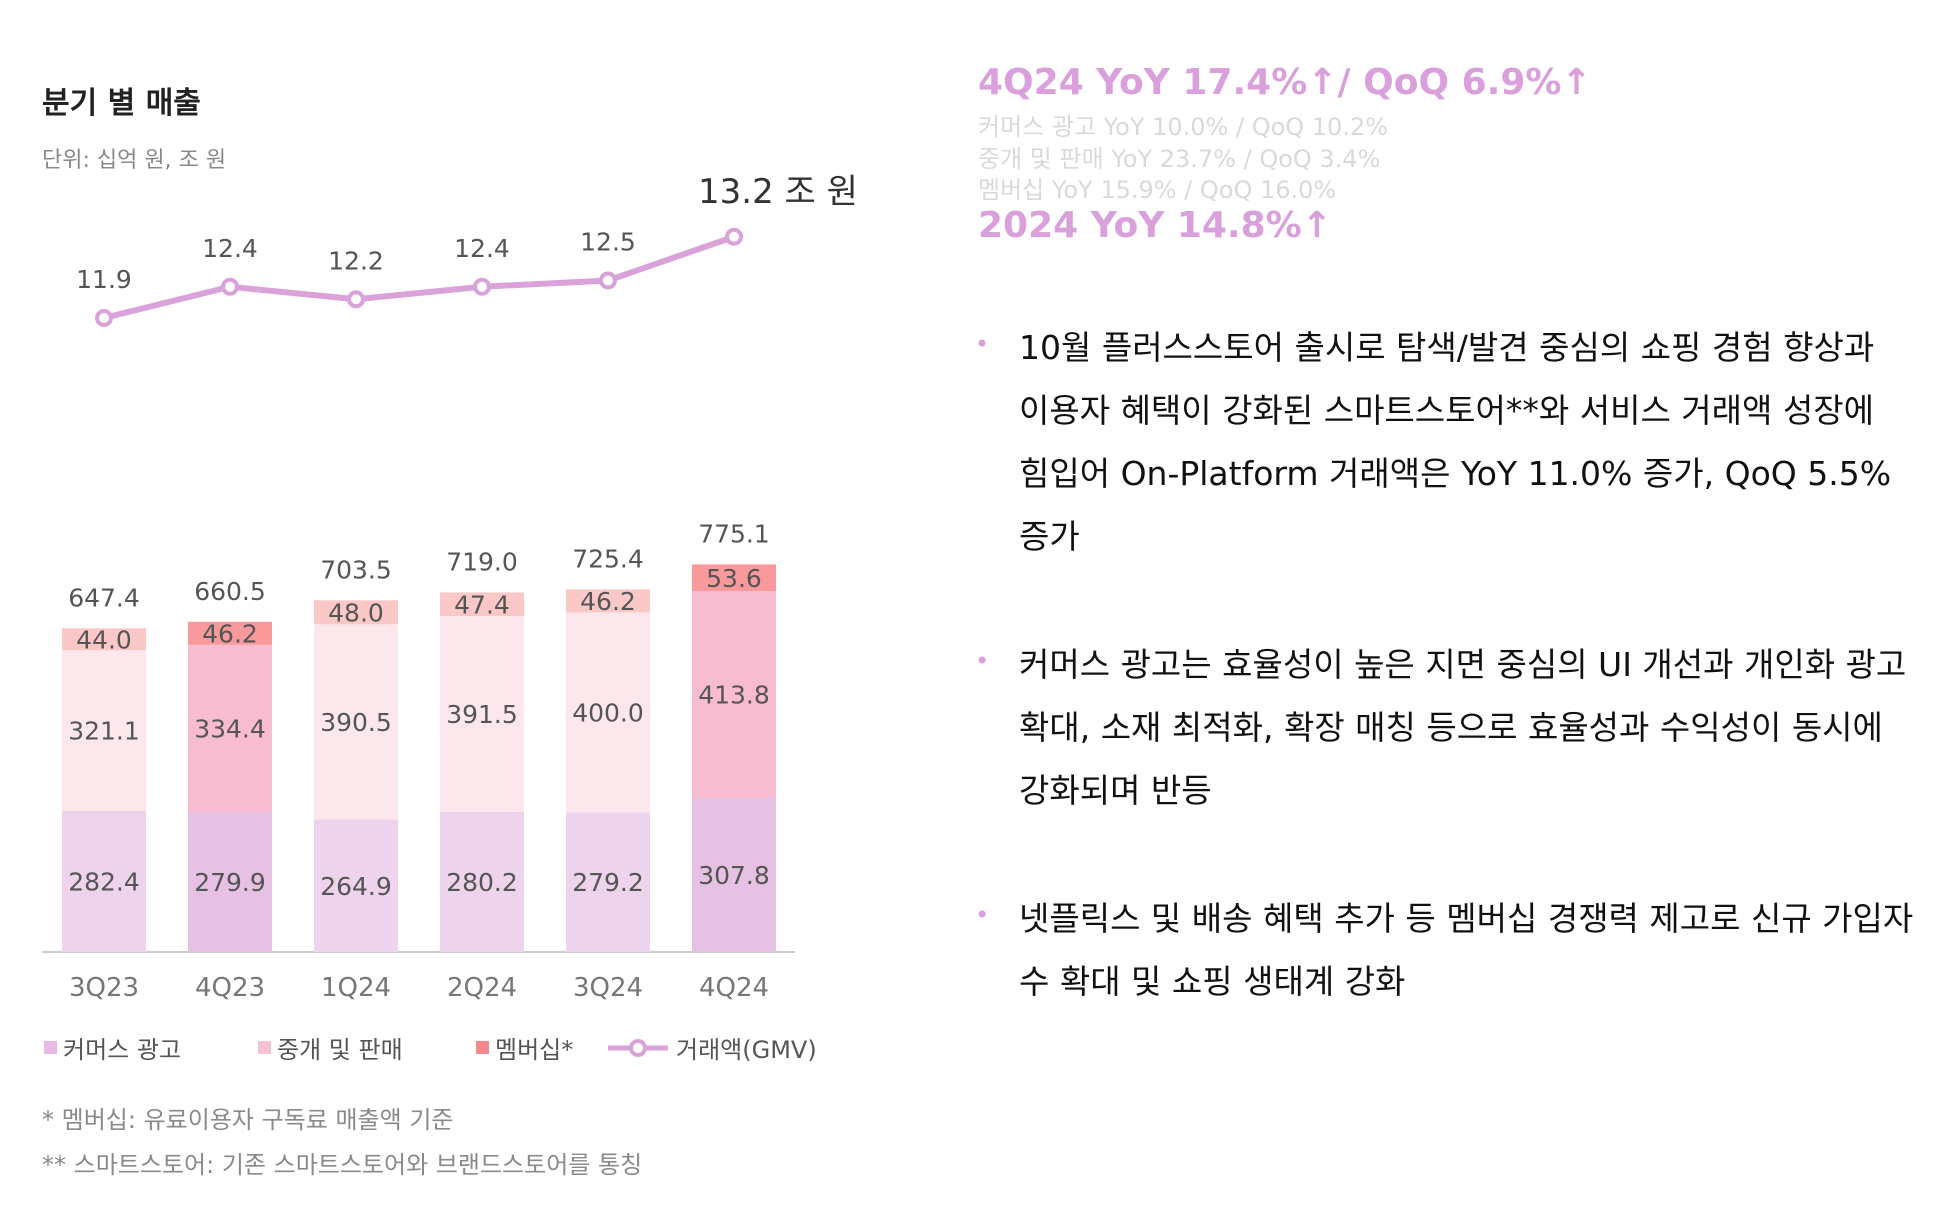 This screenshot has width=1955, height=1206. I want to click on gmv-line, so click(419, 277).